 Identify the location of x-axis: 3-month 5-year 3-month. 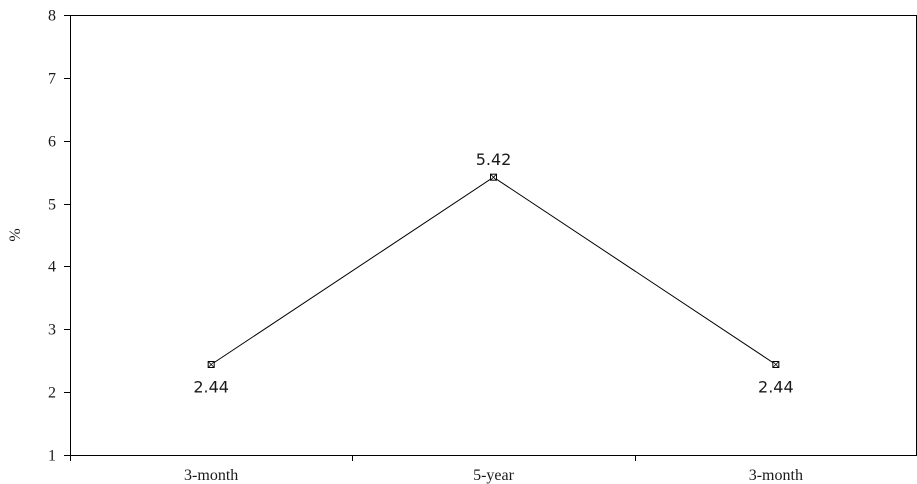
(493, 469).